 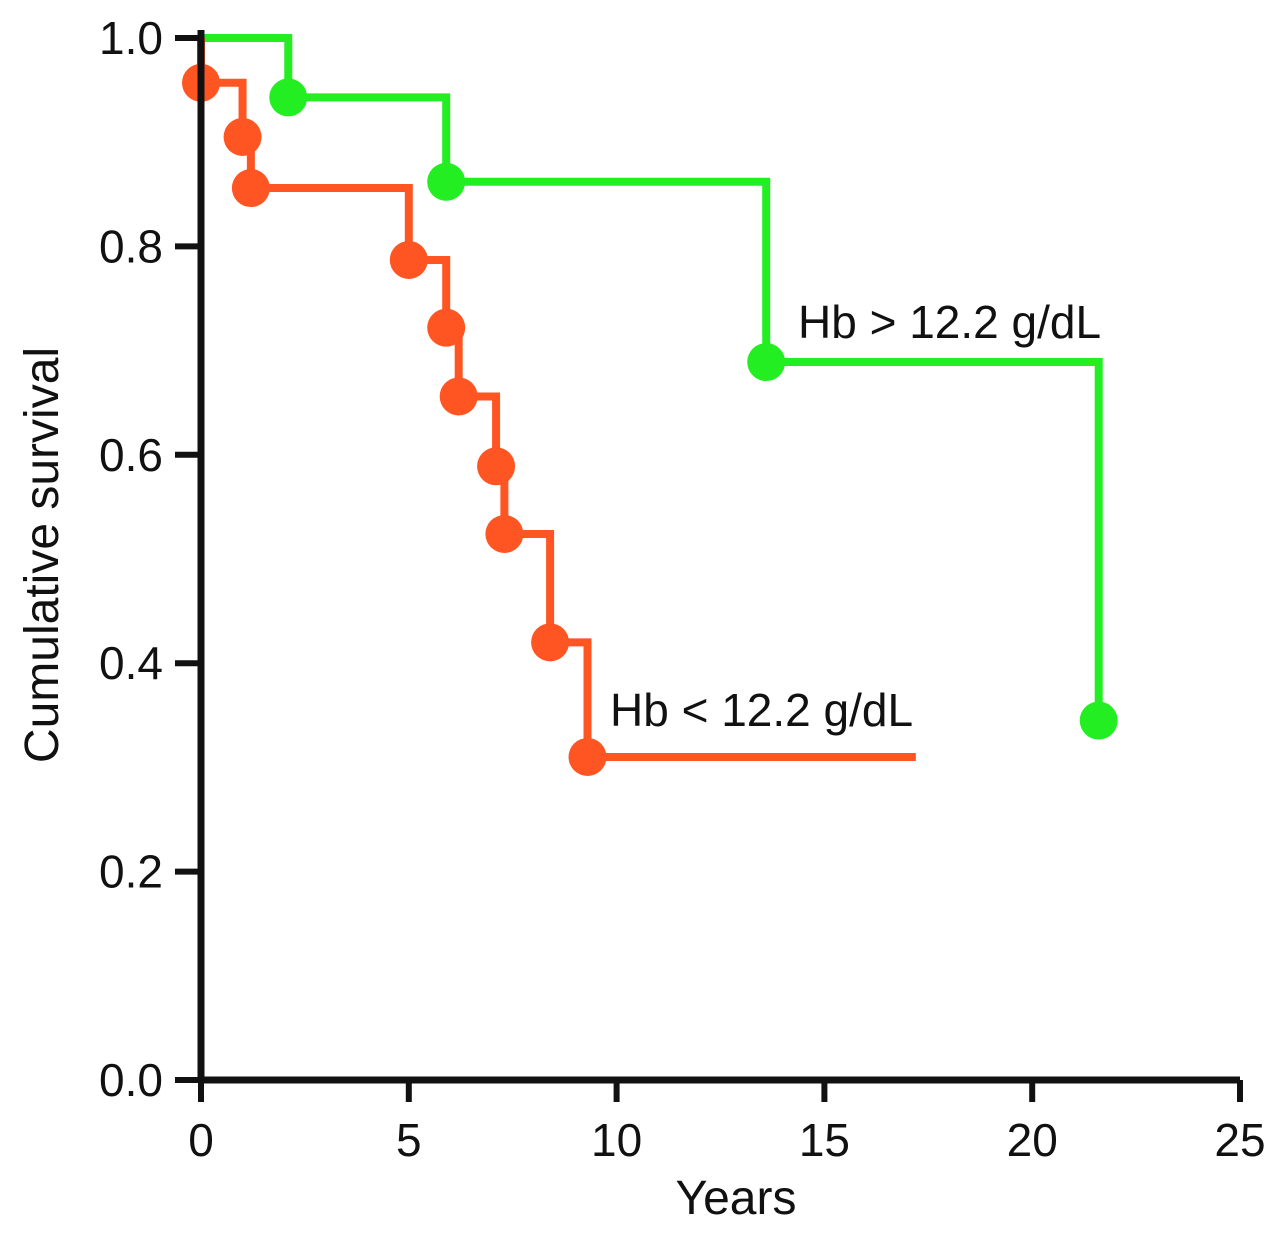 What do you see at coordinates (131, 872) in the screenshot?
I see `y-tick-label-1: 0.2` at bounding box center [131, 872].